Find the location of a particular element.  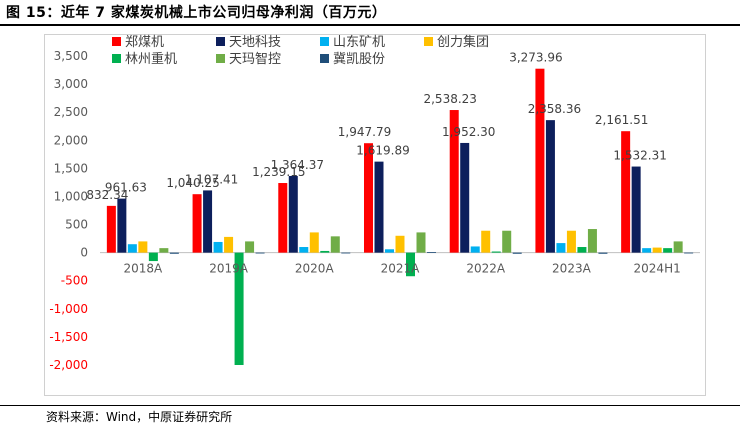

title-rule is located at coordinates (370, 25).